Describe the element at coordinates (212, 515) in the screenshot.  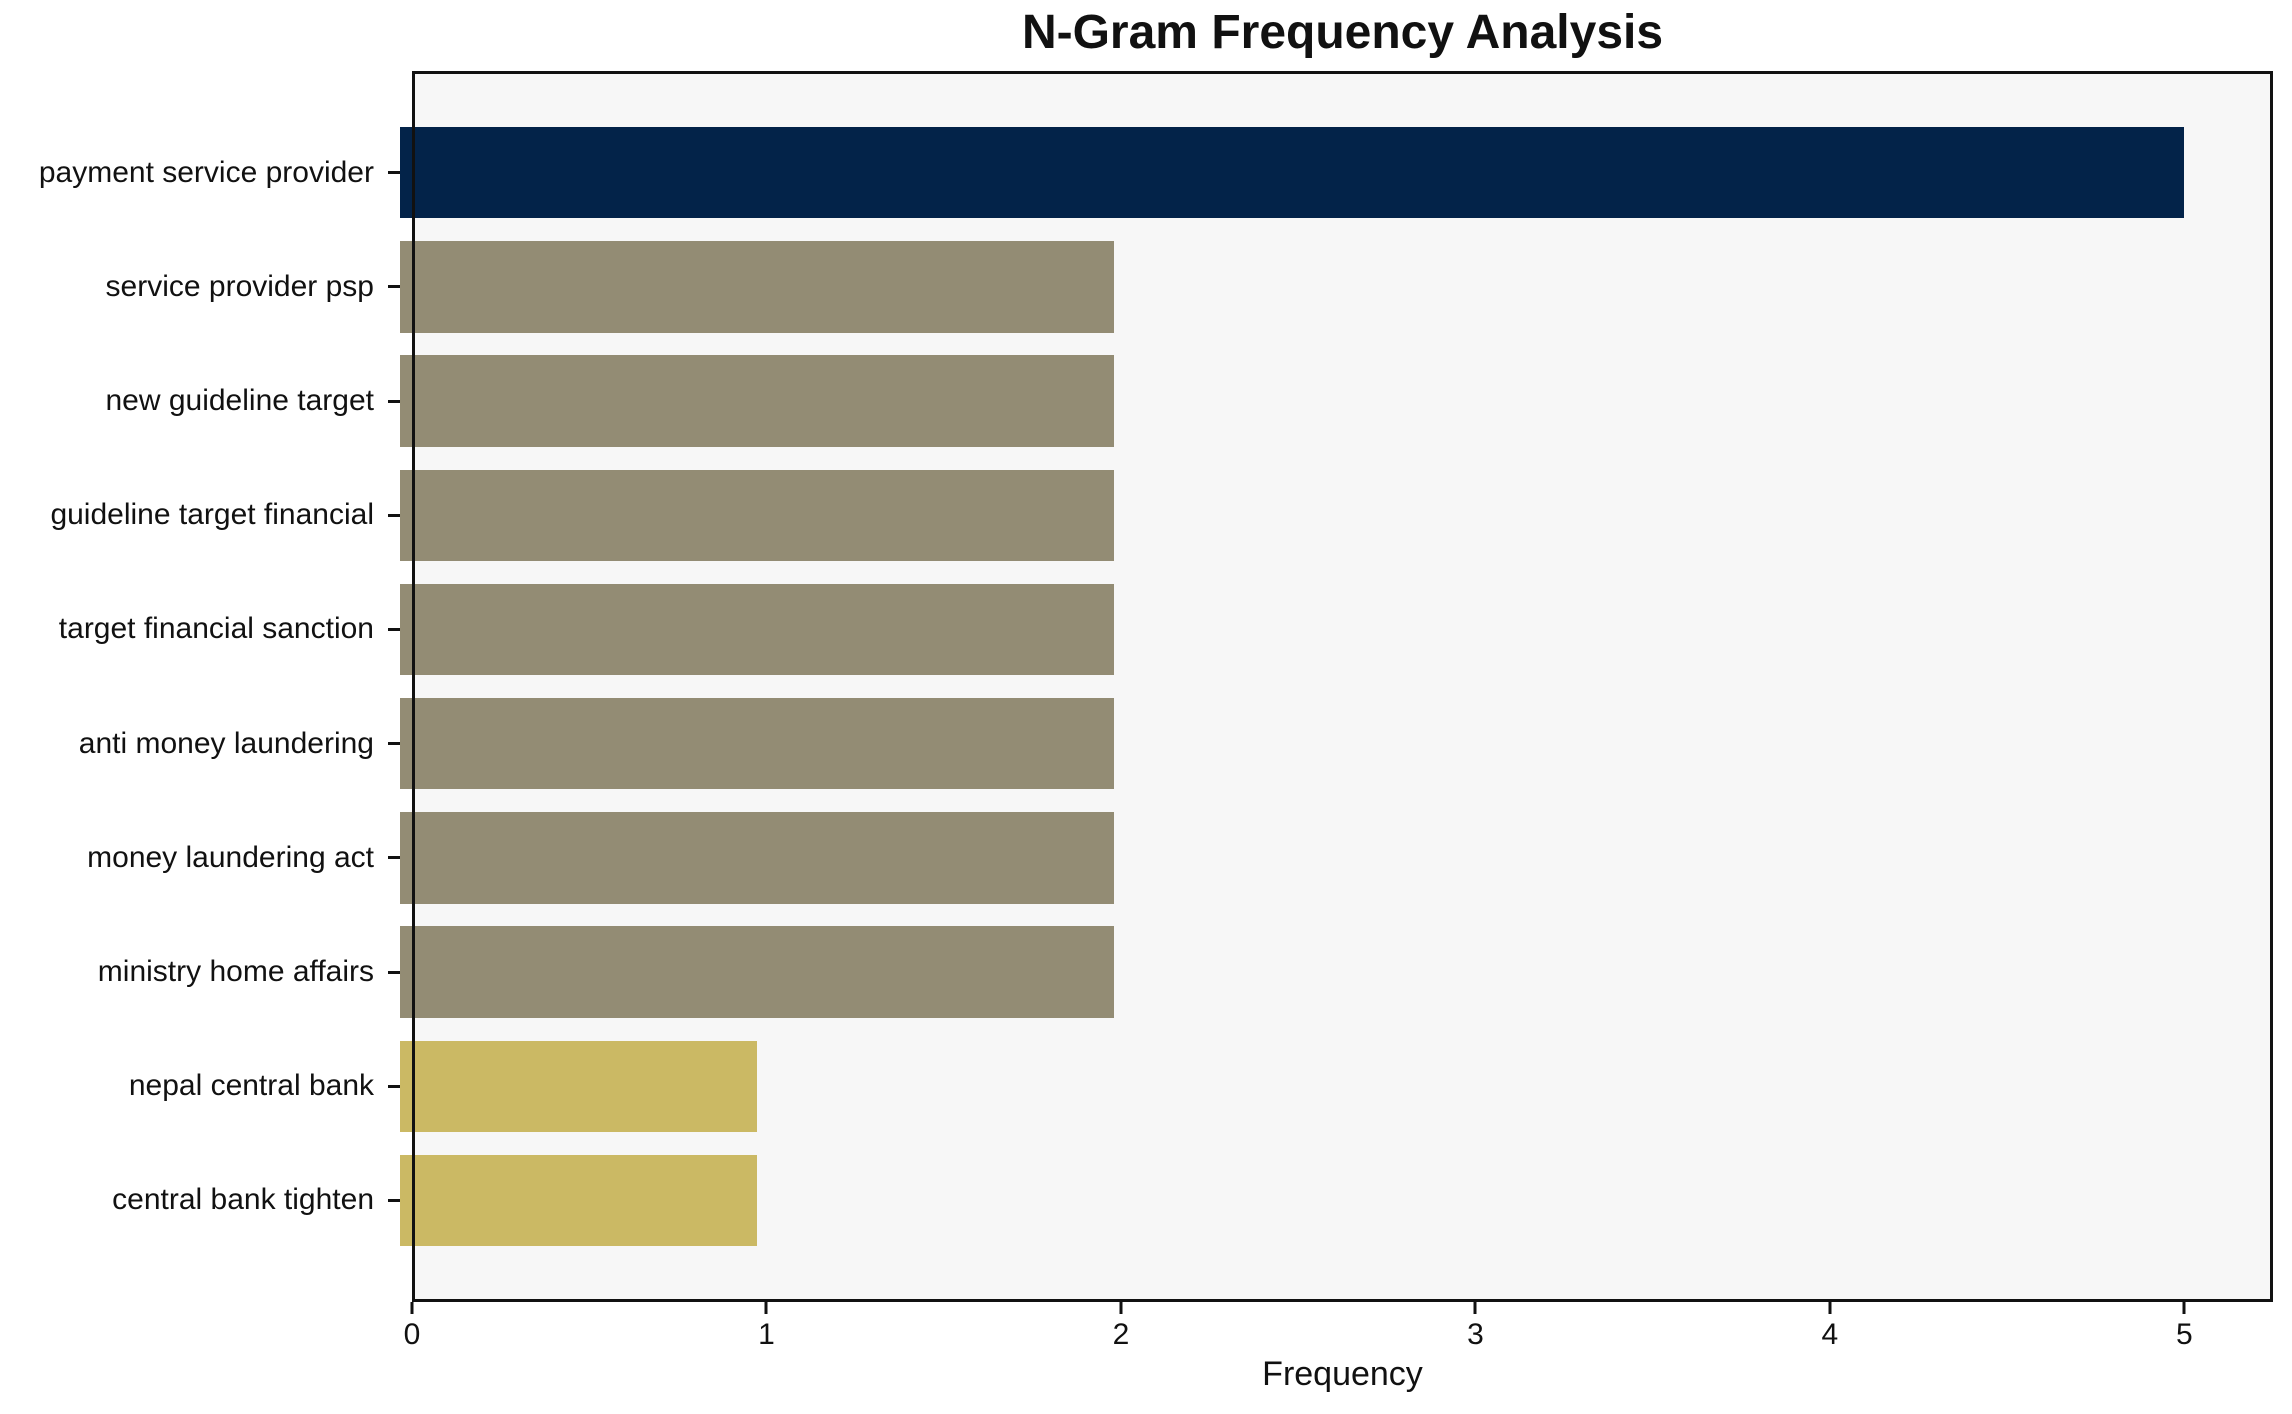
I see `y-tick-label: guideline target financial` at that location.